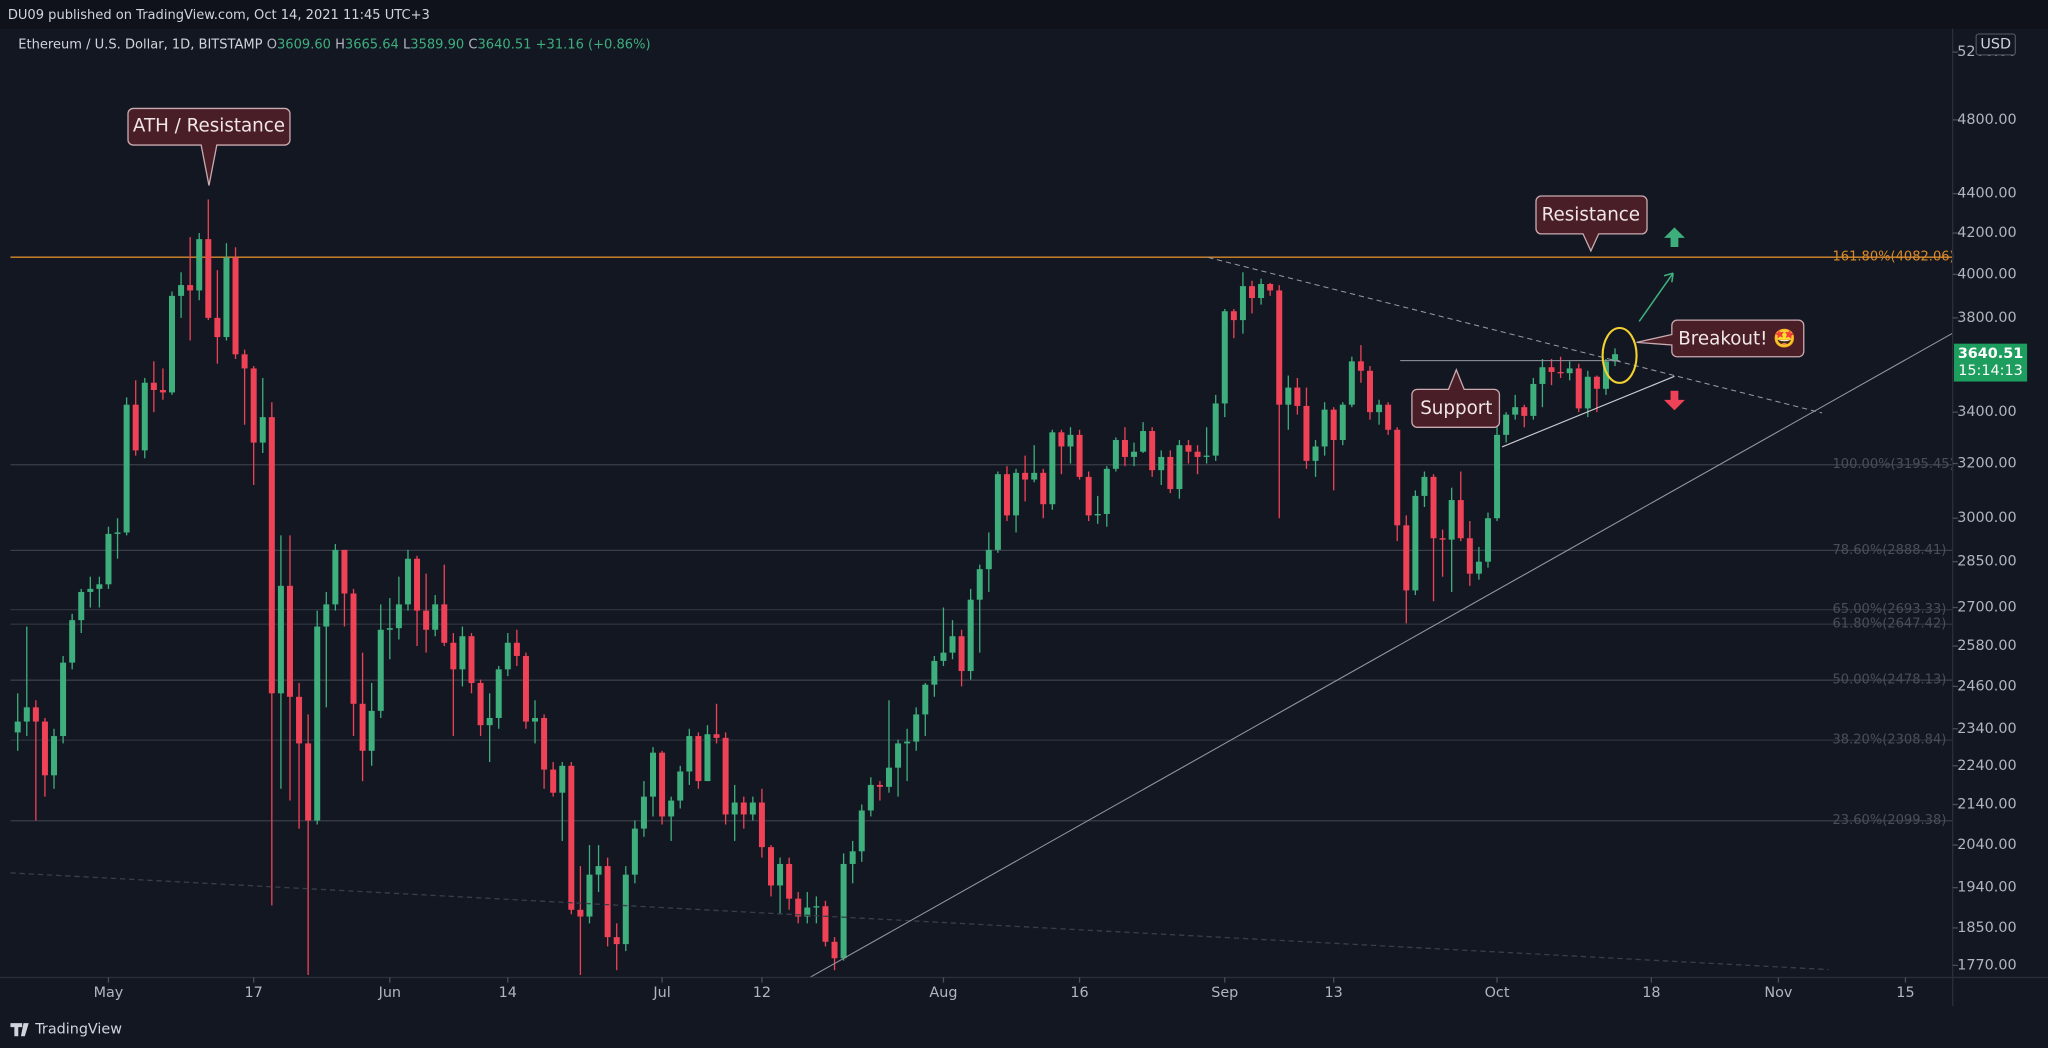 The image size is (2048, 1048). I want to click on y-tick-label: 3400.00, so click(1986, 412).